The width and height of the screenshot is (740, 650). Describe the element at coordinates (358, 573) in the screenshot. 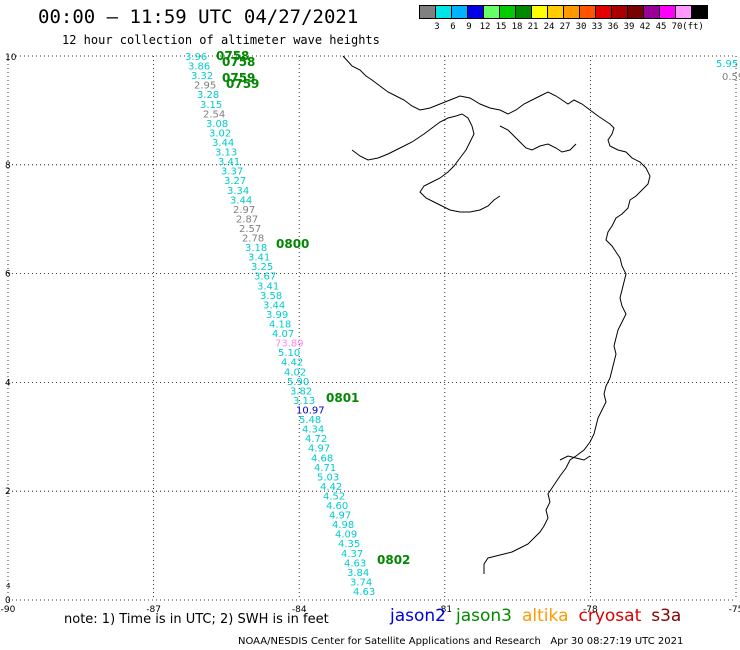

I see `wave-height-label: 3.84` at that location.